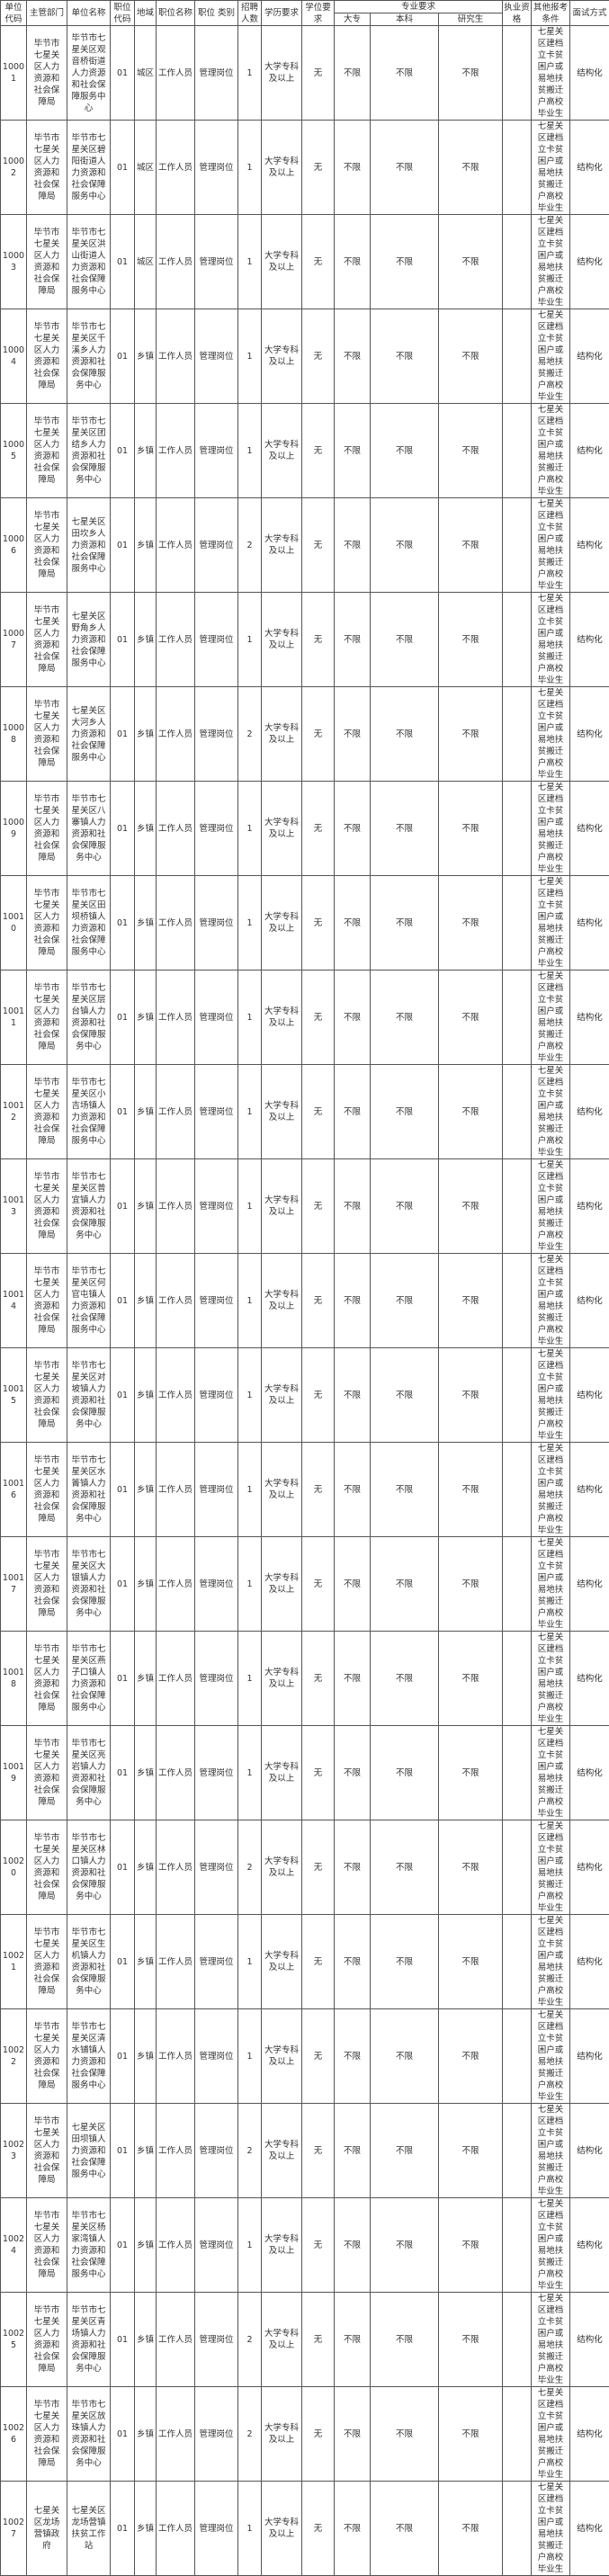  Describe the element at coordinates (282, 13) in the screenshot. I see `header-education: 学历要求` at that location.